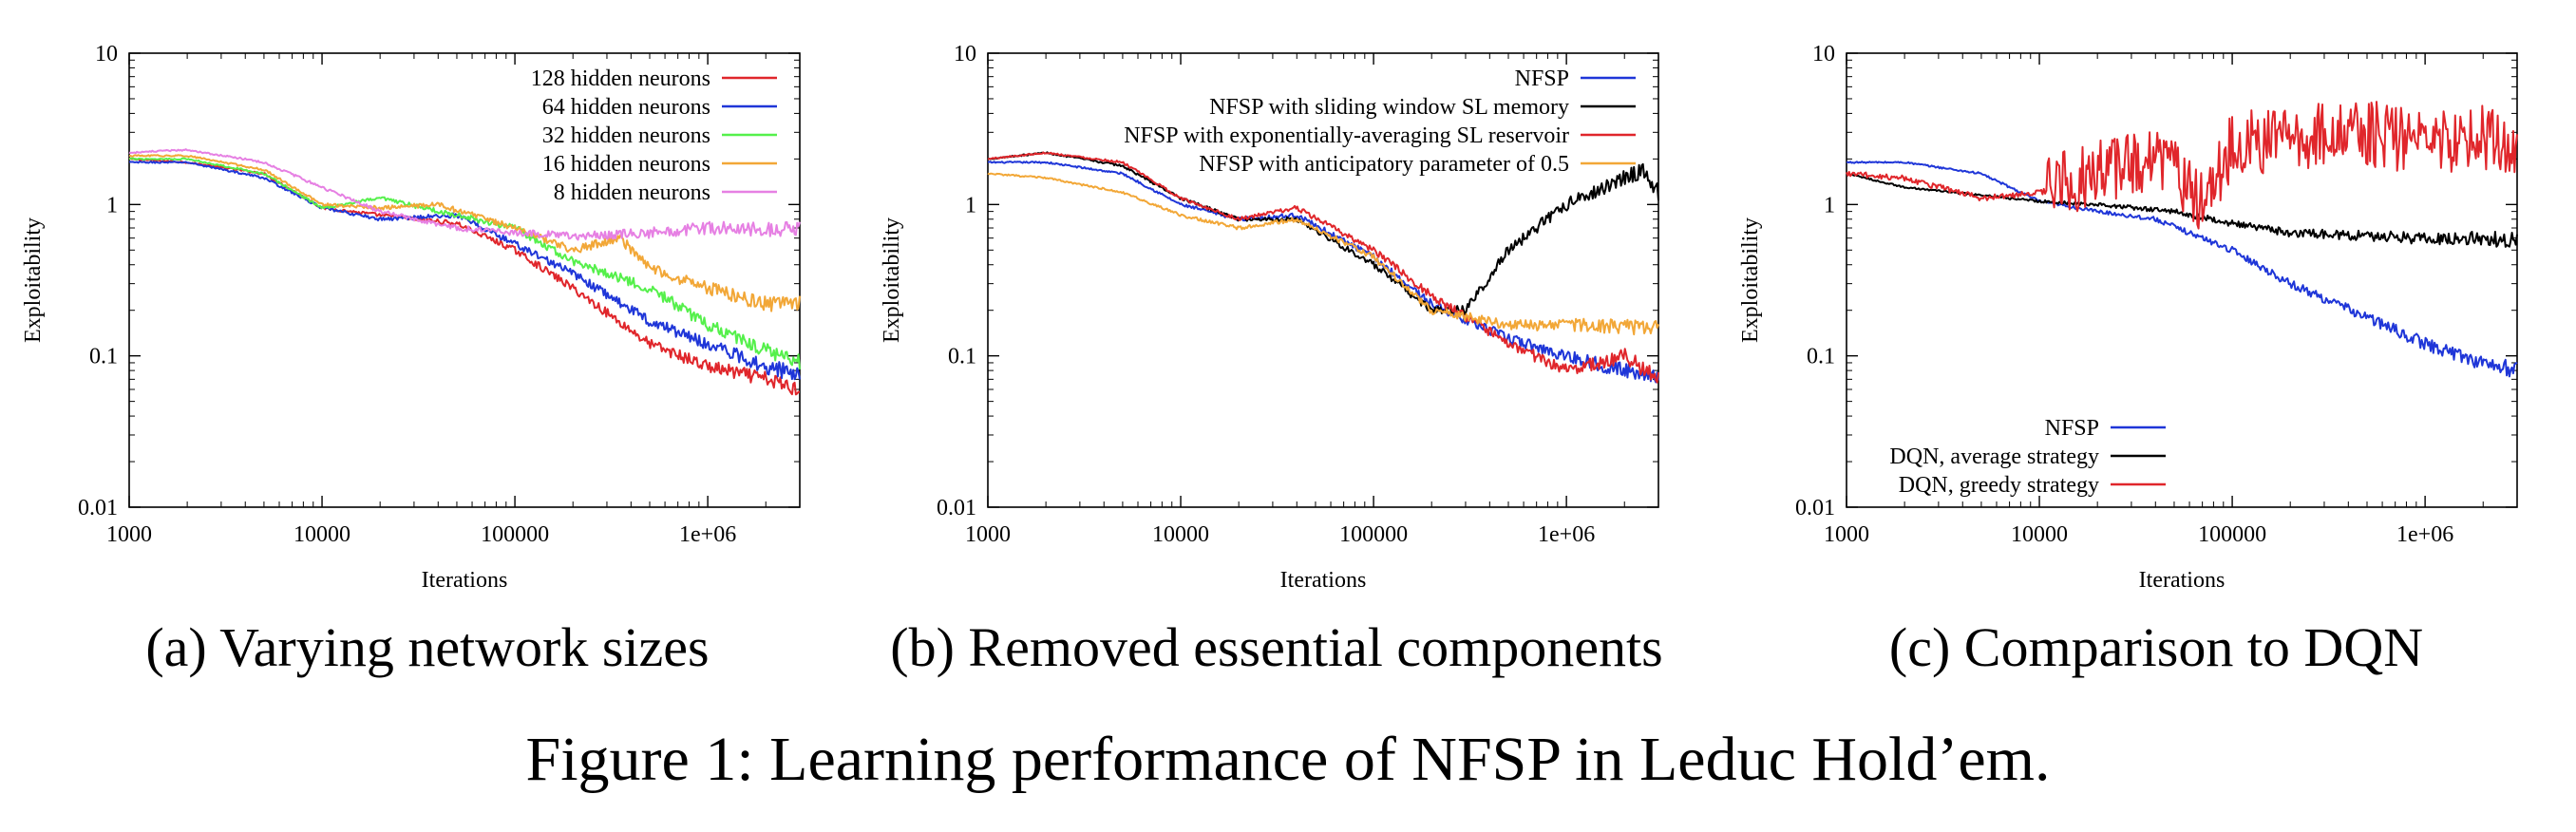 This screenshot has width=2576, height=832. Describe the element at coordinates (626, 164) in the screenshot. I see `legend-label: 16 hidden neurons` at that location.